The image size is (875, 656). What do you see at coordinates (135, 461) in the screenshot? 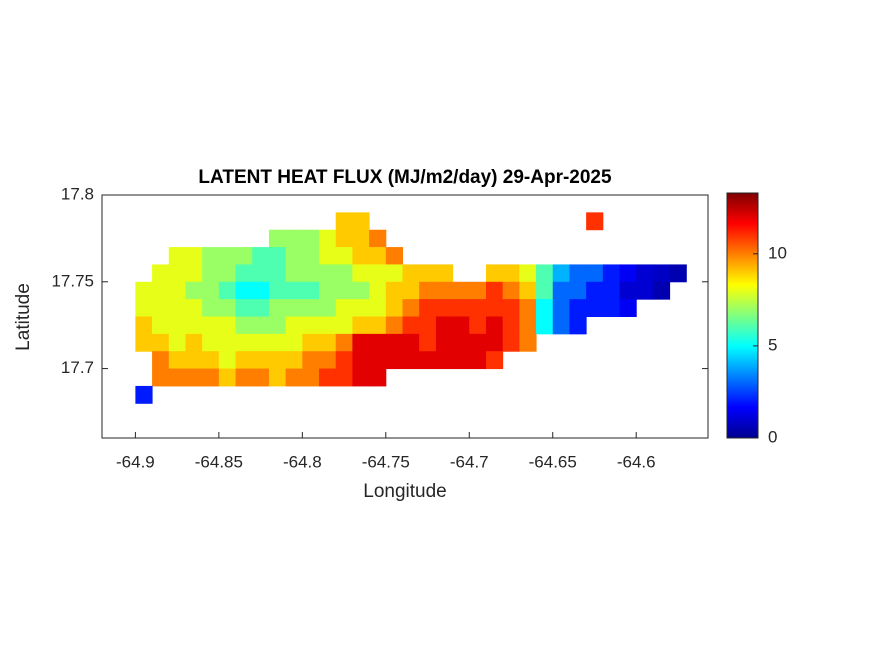
I see `x-tick-label: -64.9` at bounding box center [135, 461].